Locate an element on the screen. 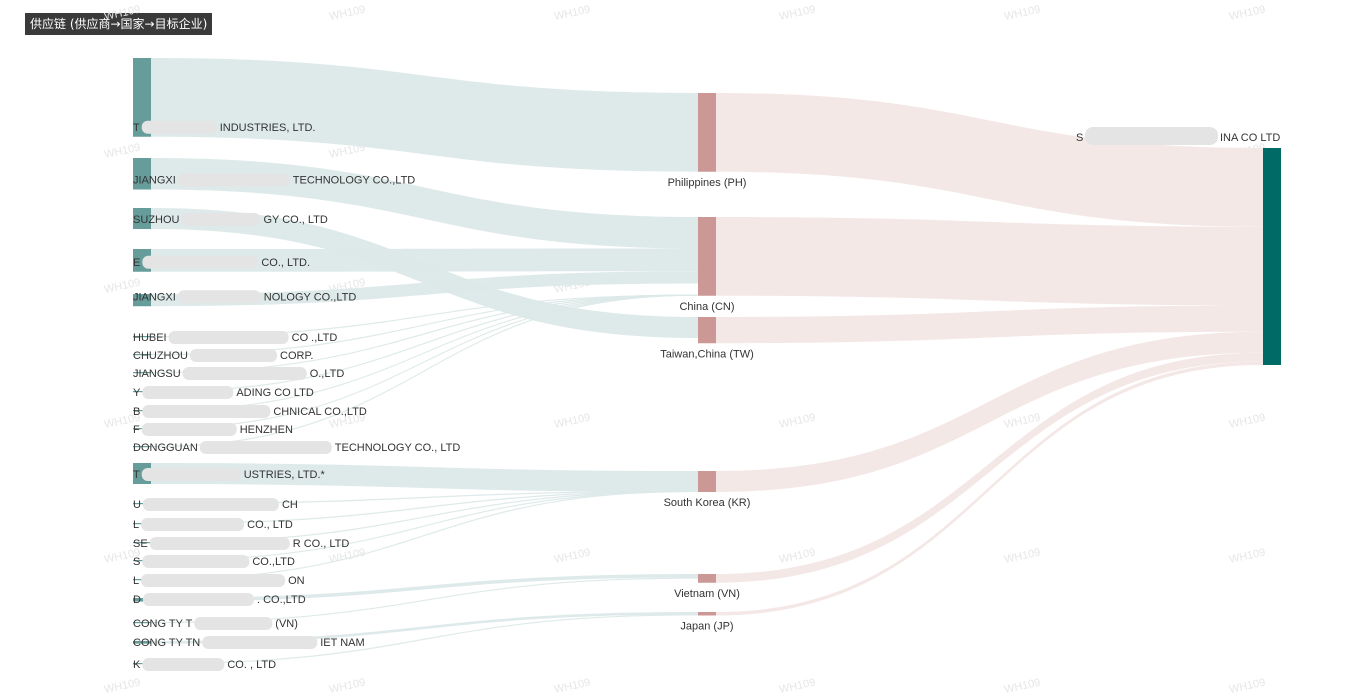 Image resolution: width=1355 pixels, height=700 pixels. supplier-label: T INDUSTRIES, LTD. is located at coordinates (224, 127).